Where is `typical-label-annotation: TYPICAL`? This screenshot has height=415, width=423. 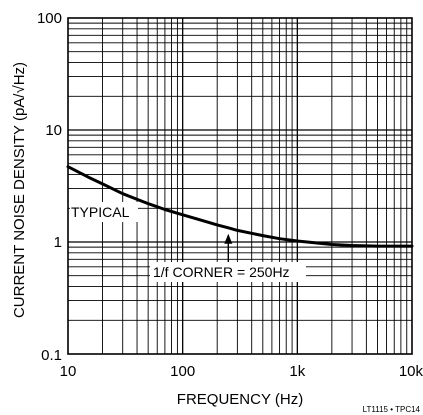
typical-label-annotation: TYPICAL is located at coordinates (104, 212).